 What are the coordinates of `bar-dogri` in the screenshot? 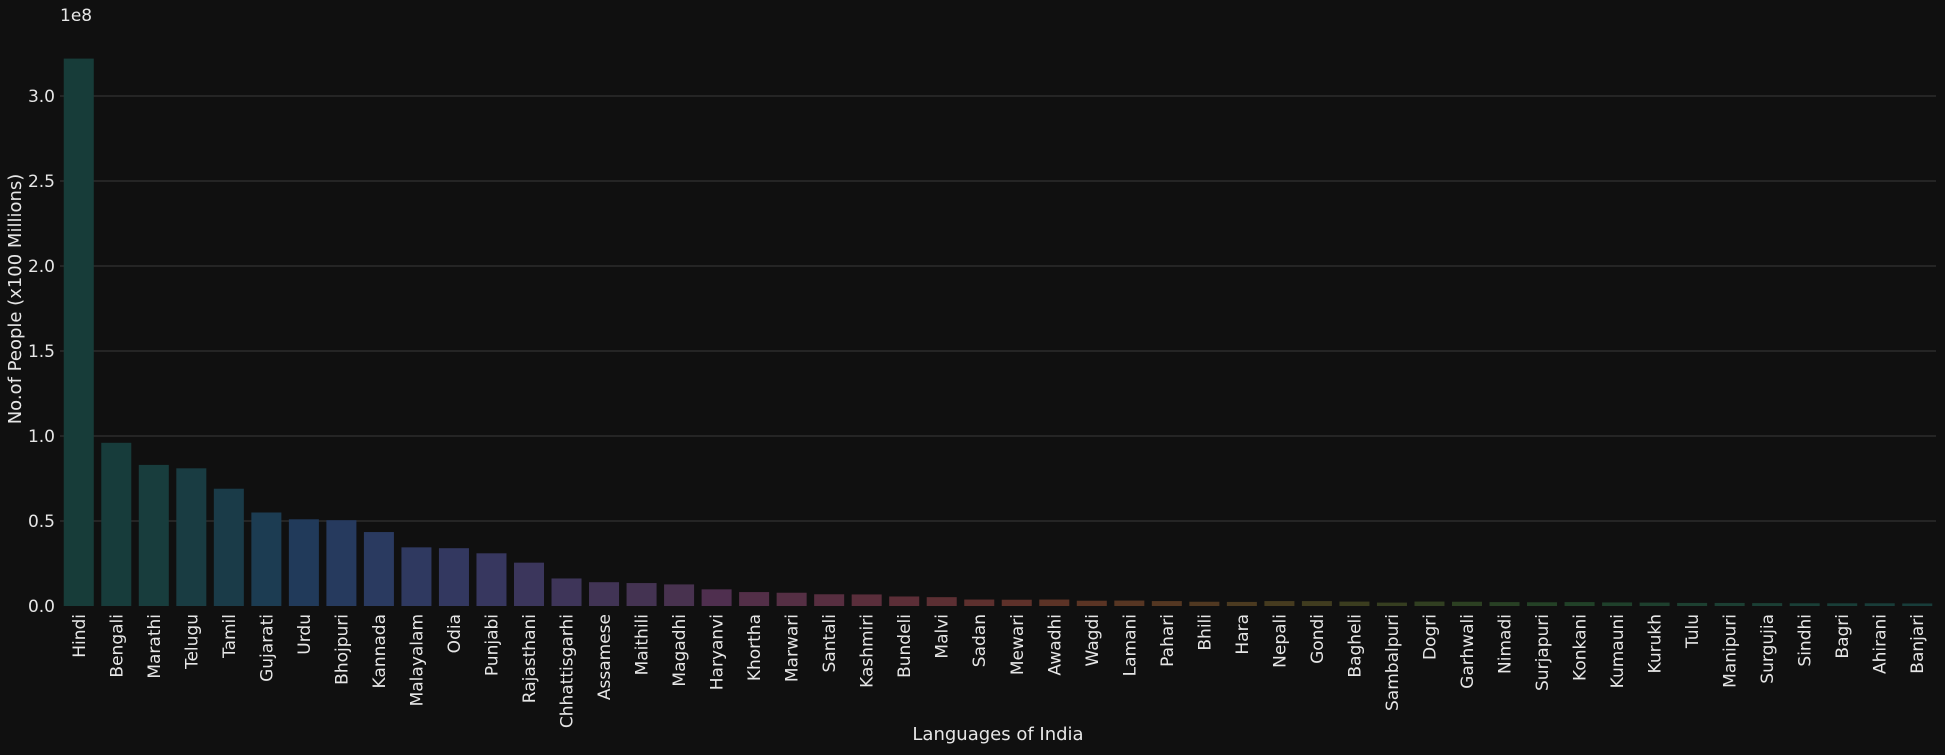 It's located at (1429, 603).